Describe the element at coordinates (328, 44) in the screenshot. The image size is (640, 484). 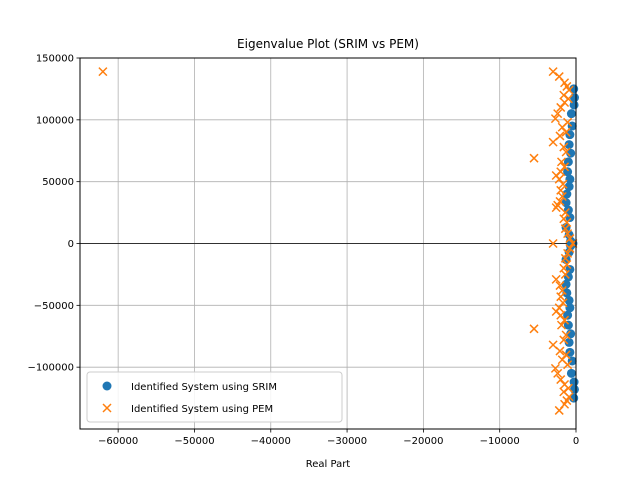
I see `chart-title: Eigenvalue Plot (SRIM vs PEM)` at that location.